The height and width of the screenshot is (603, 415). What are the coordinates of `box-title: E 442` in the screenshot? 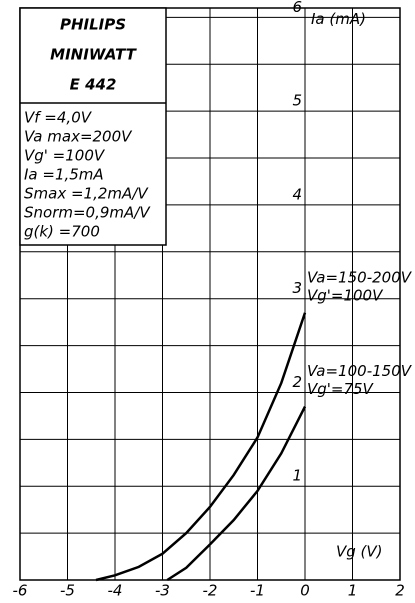 It's located at (93, 85).